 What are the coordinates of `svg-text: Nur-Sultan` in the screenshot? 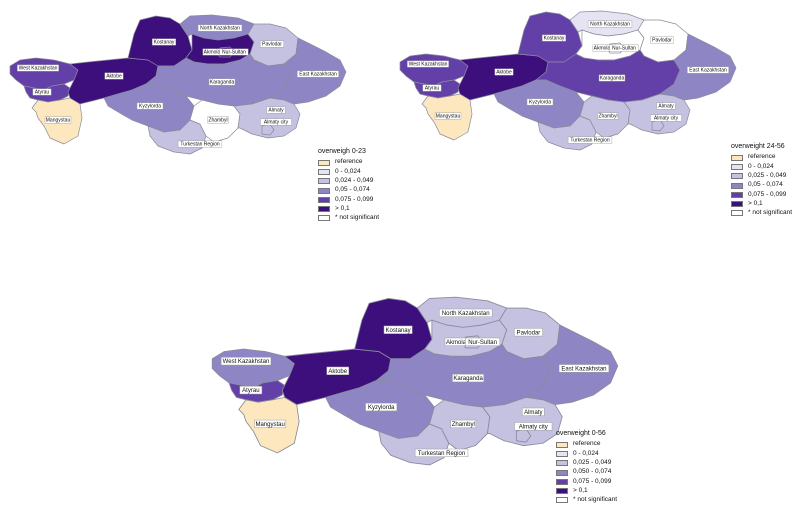 It's located at (624, 49).